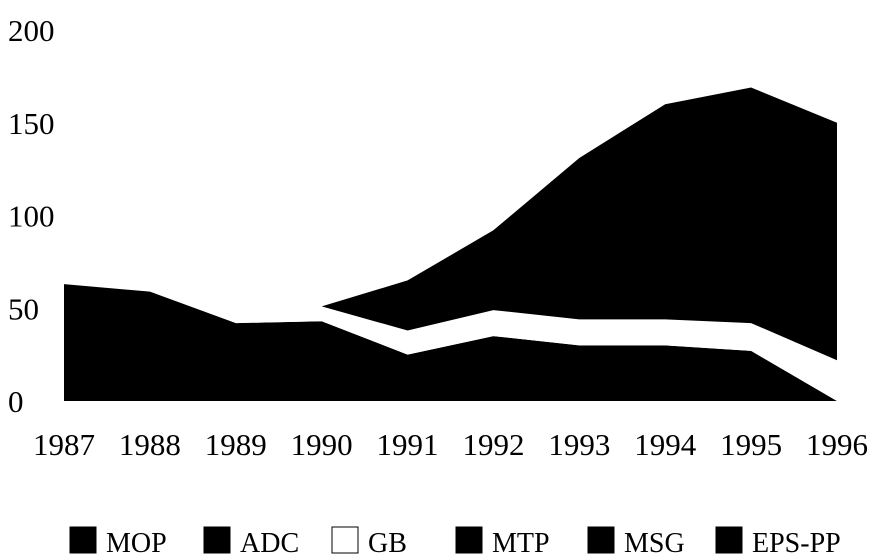 The height and width of the screenshot is (557, 870). What do you see at coordinates (665, 444) in the screenshot?
I see `x-tick-label: 1994` at bounding box center [665, 444].